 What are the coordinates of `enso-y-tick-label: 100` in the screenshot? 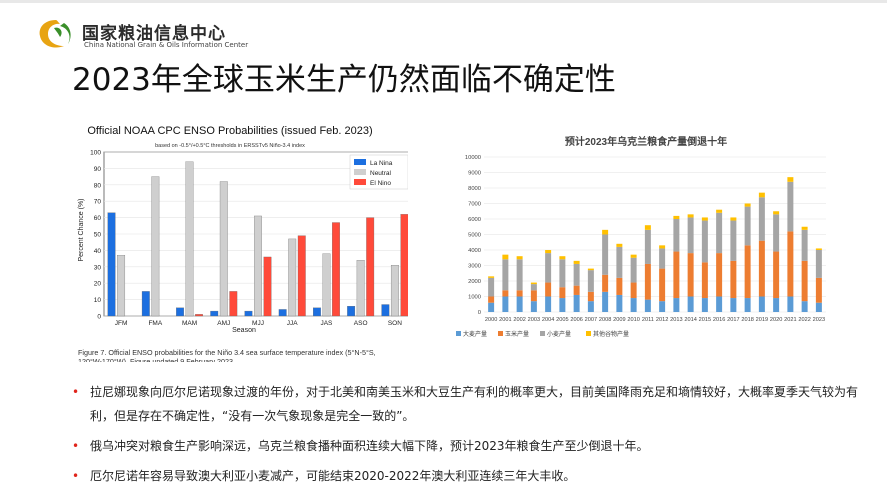 It's located at (95, 153).